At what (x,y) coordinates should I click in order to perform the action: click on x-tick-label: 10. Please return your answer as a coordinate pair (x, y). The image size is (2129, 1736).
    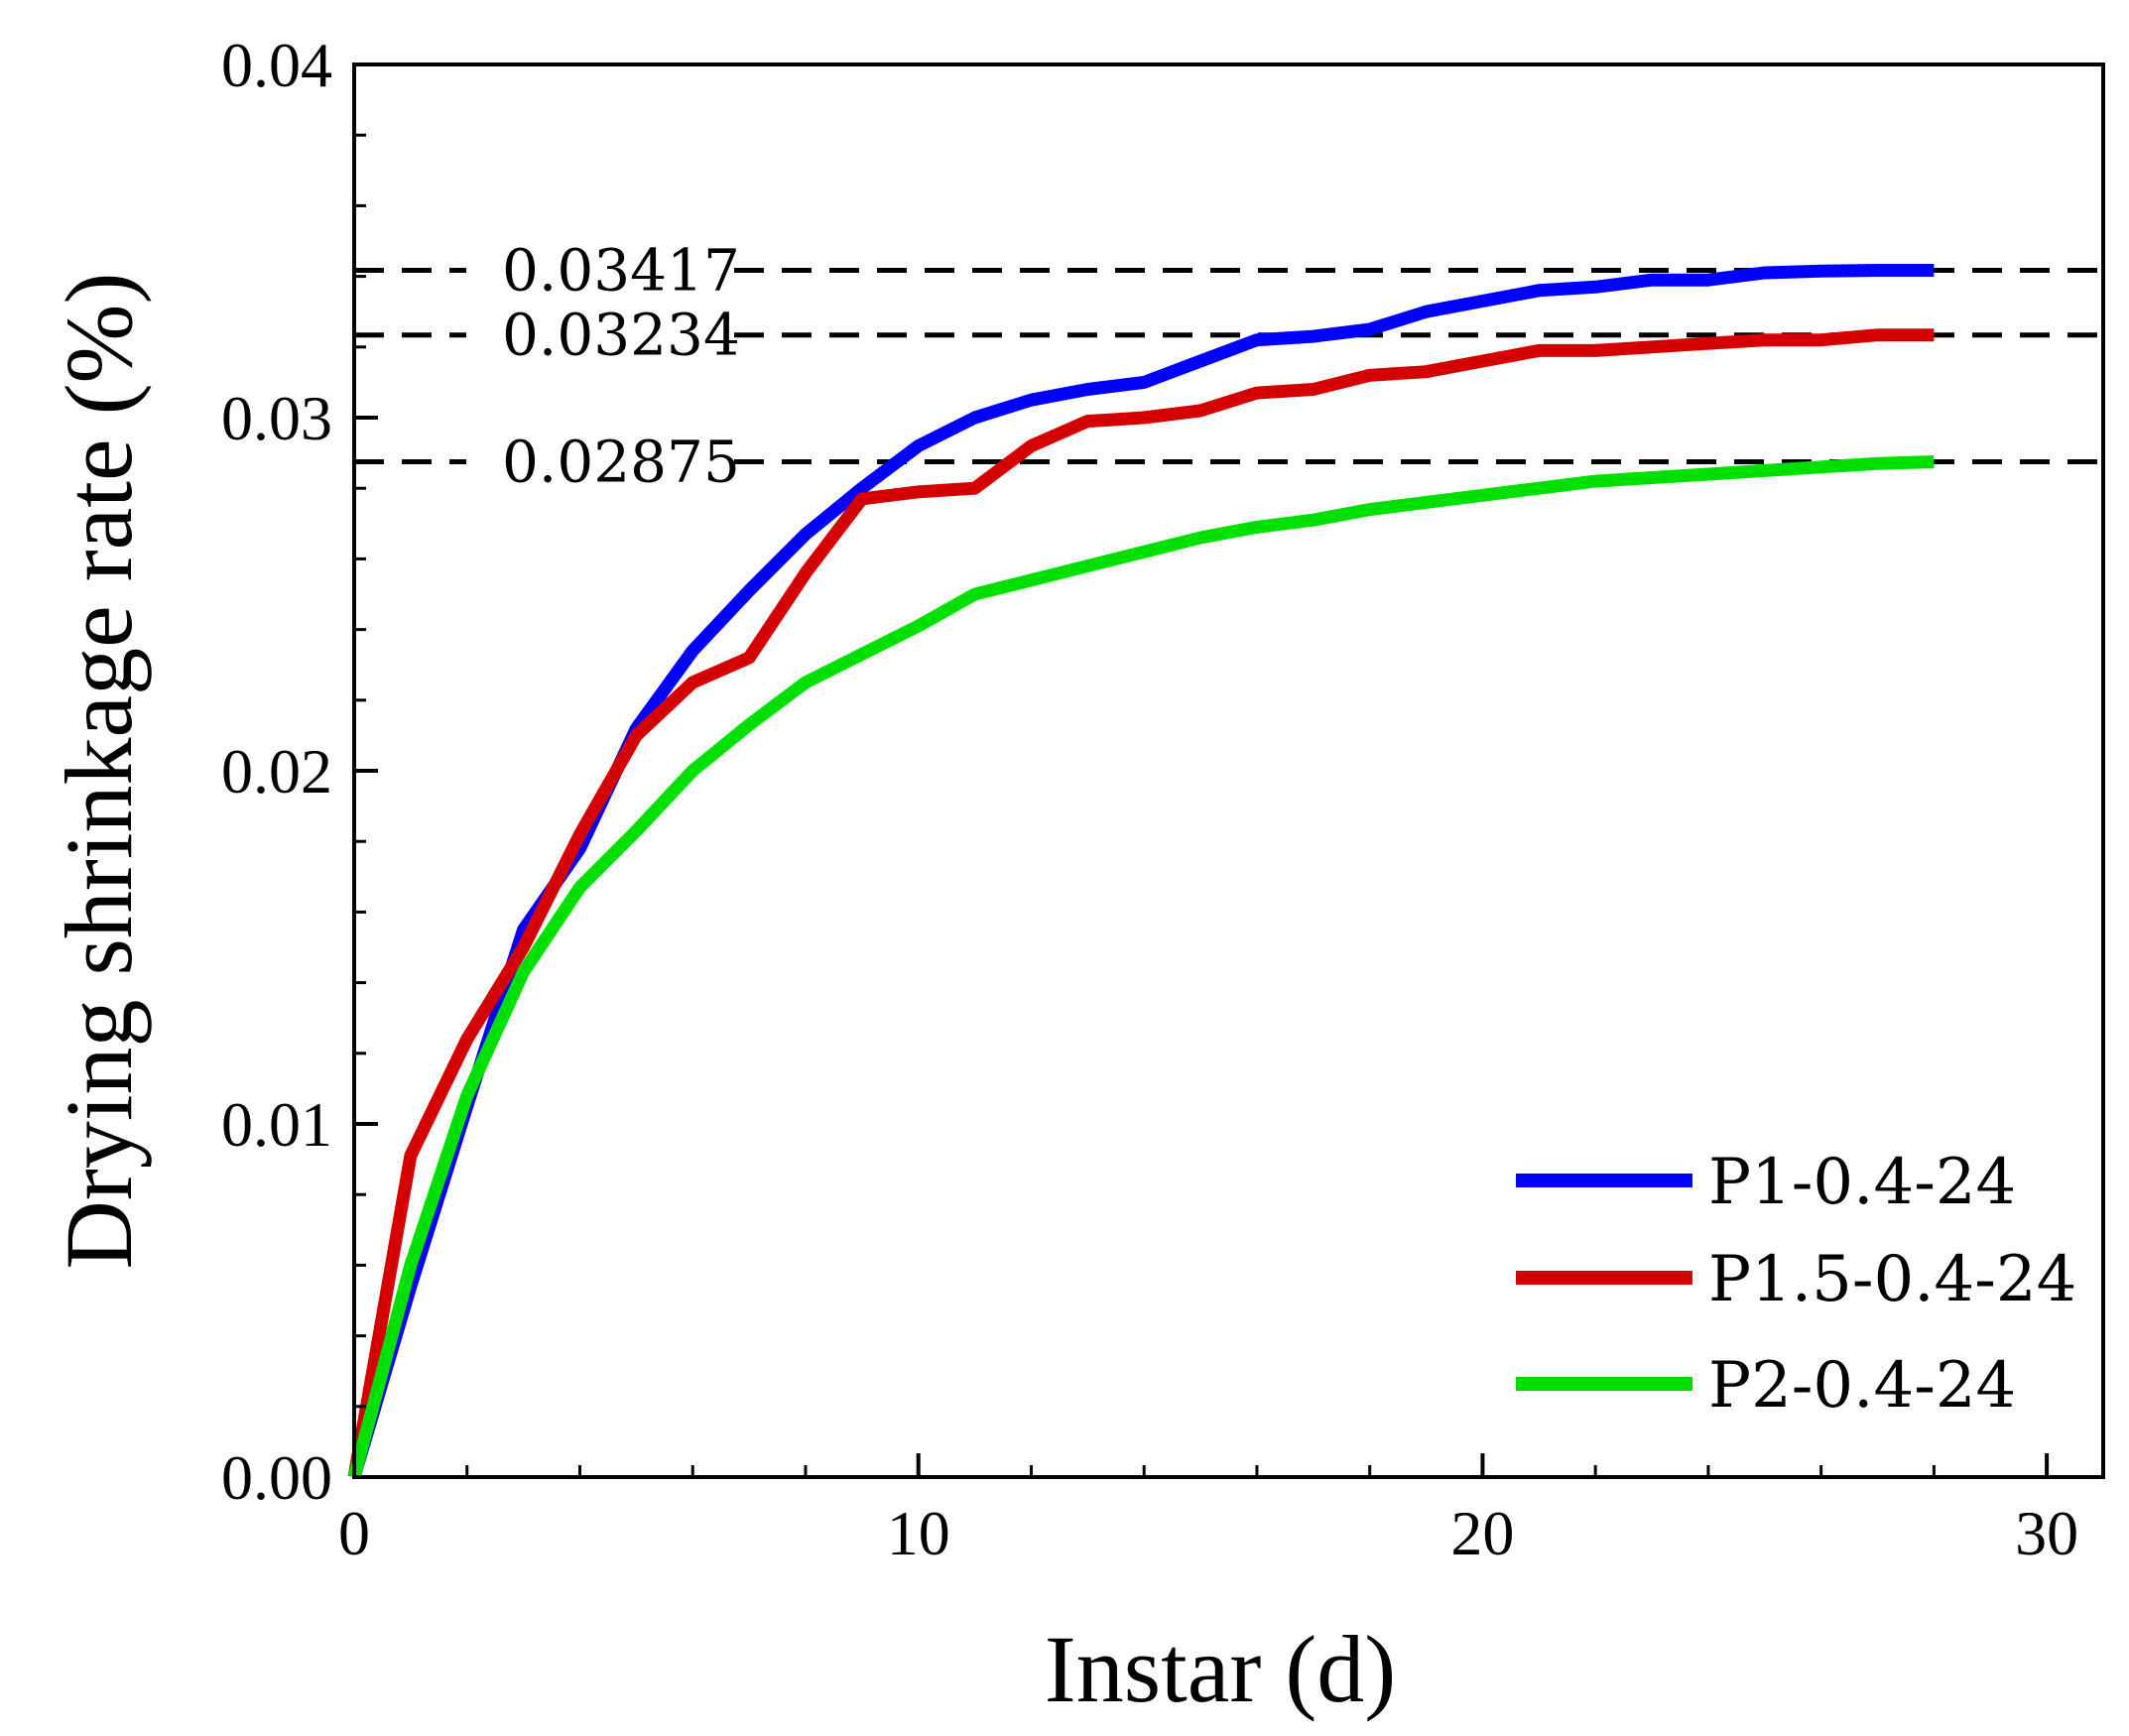
    Looking at the image, I should click on (918, 1533).